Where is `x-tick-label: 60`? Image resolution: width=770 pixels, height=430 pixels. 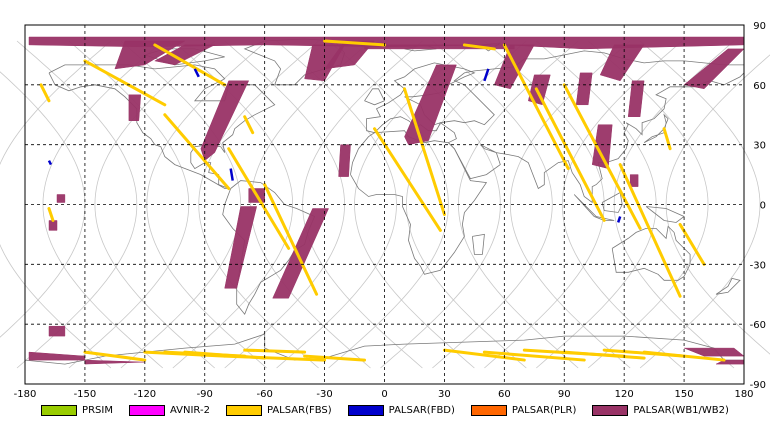 x-tick-label: 60 is located at coordinates (504, 394).